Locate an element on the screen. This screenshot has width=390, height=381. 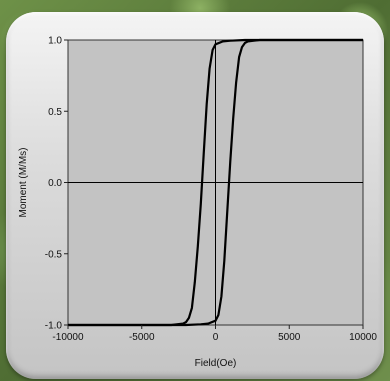
x-tick-label: 10000 is located at coordinates (363, 337).